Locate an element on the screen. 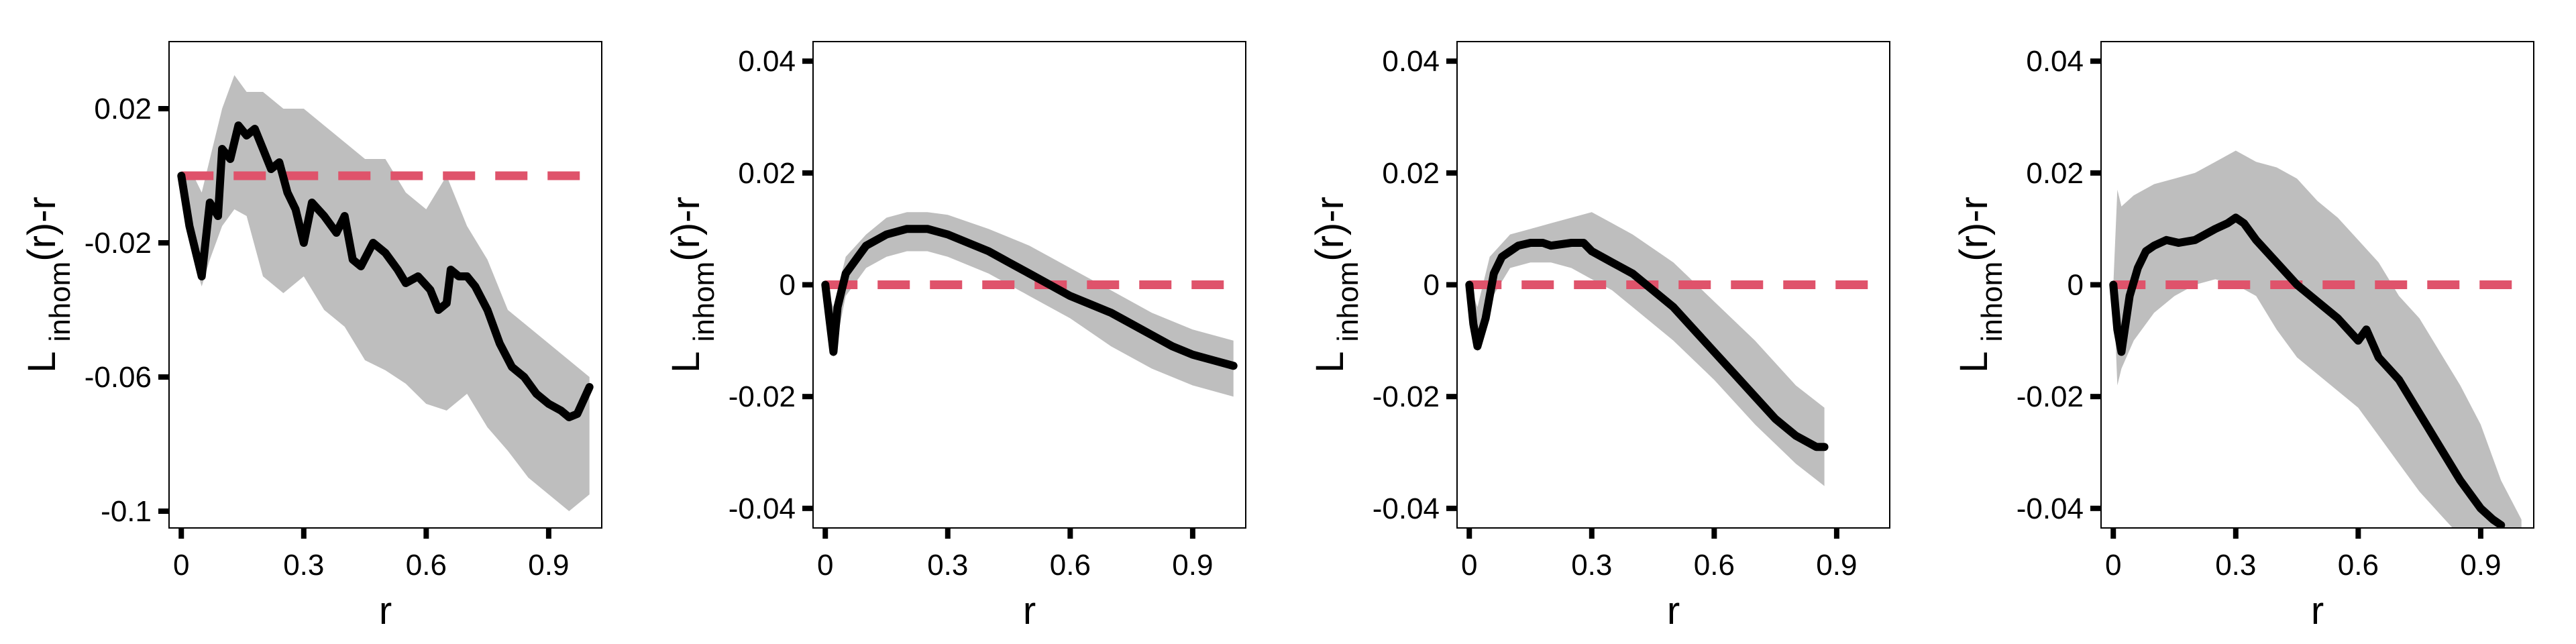 Image resolution: width=2576 pixels, height=644 pixels. plot-frame is located at coordinates (385, 285).